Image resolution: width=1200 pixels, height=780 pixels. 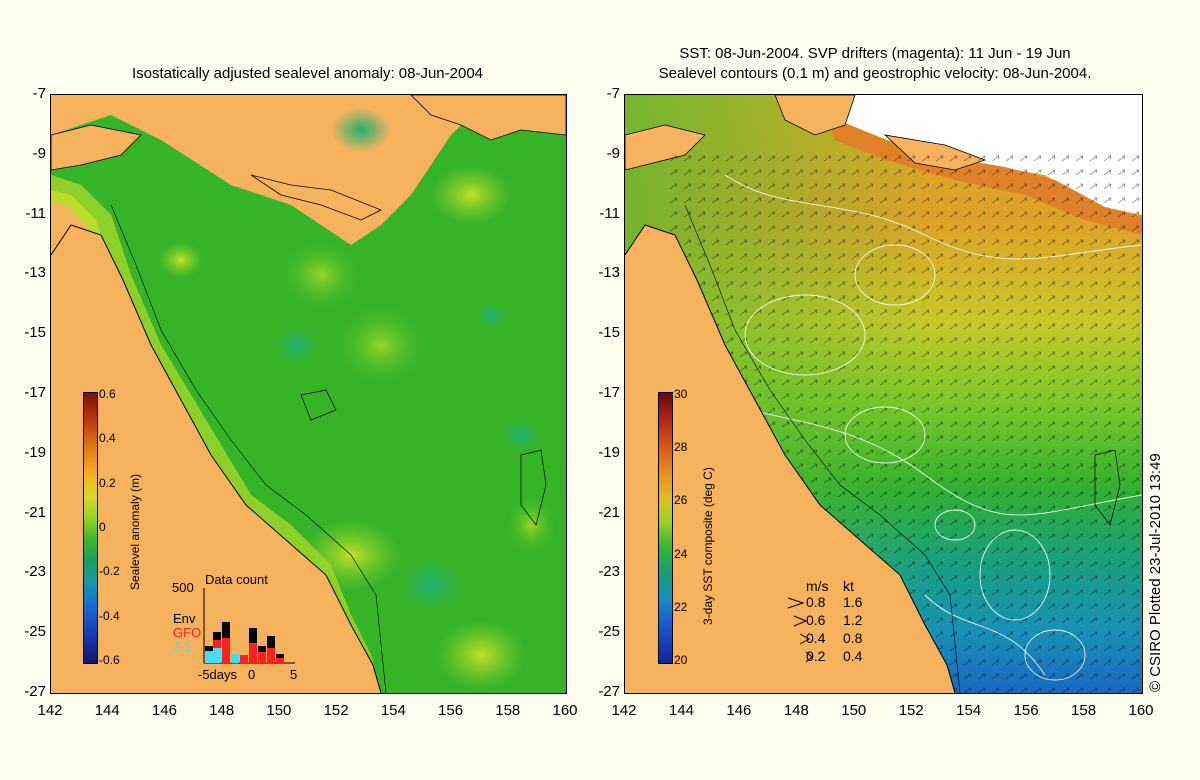 I want to click on velocity-legend-kt: 0.4, so click(x=853, y=656).